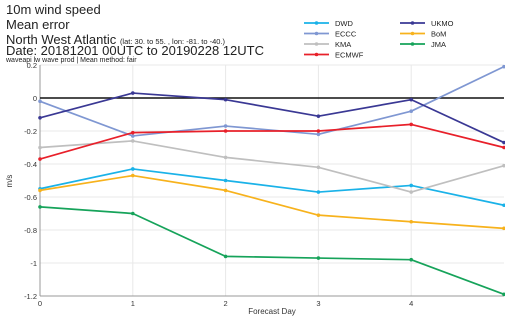  Describe the element at coordinates (411, 303) in the screenshot. I see `x-tick-label: 4` at that location.